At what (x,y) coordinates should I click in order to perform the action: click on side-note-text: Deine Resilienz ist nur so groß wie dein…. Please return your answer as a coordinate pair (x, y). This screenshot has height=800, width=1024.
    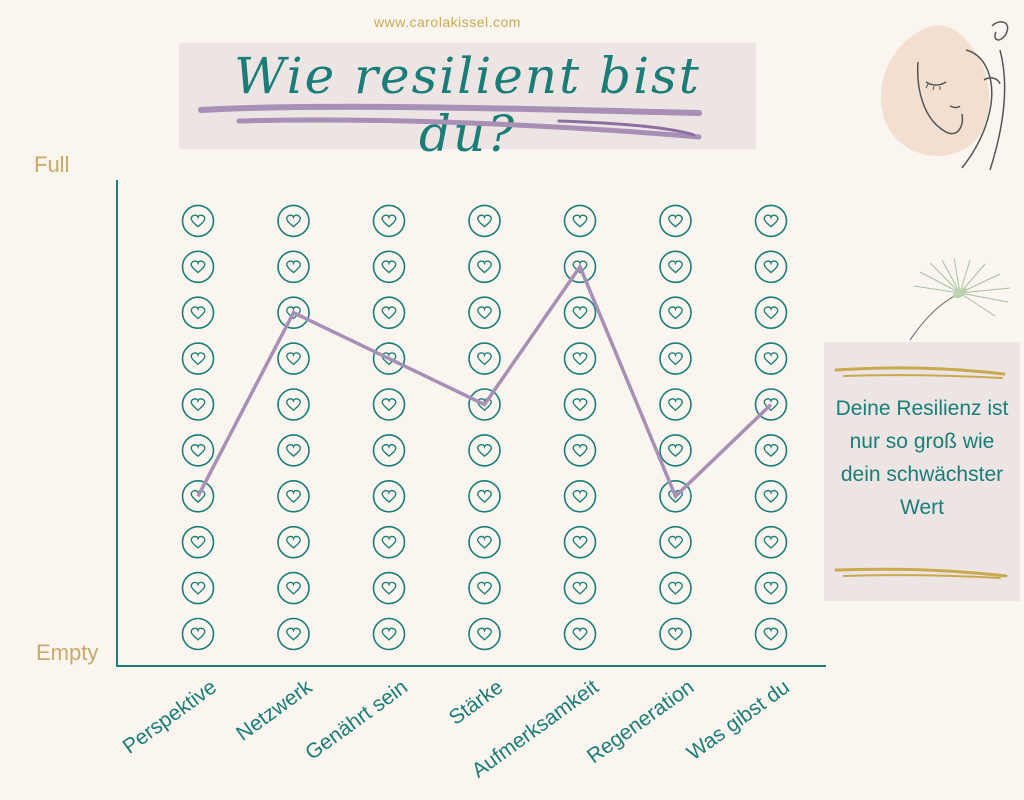
    Looking at the image, I should click on (922, 458).